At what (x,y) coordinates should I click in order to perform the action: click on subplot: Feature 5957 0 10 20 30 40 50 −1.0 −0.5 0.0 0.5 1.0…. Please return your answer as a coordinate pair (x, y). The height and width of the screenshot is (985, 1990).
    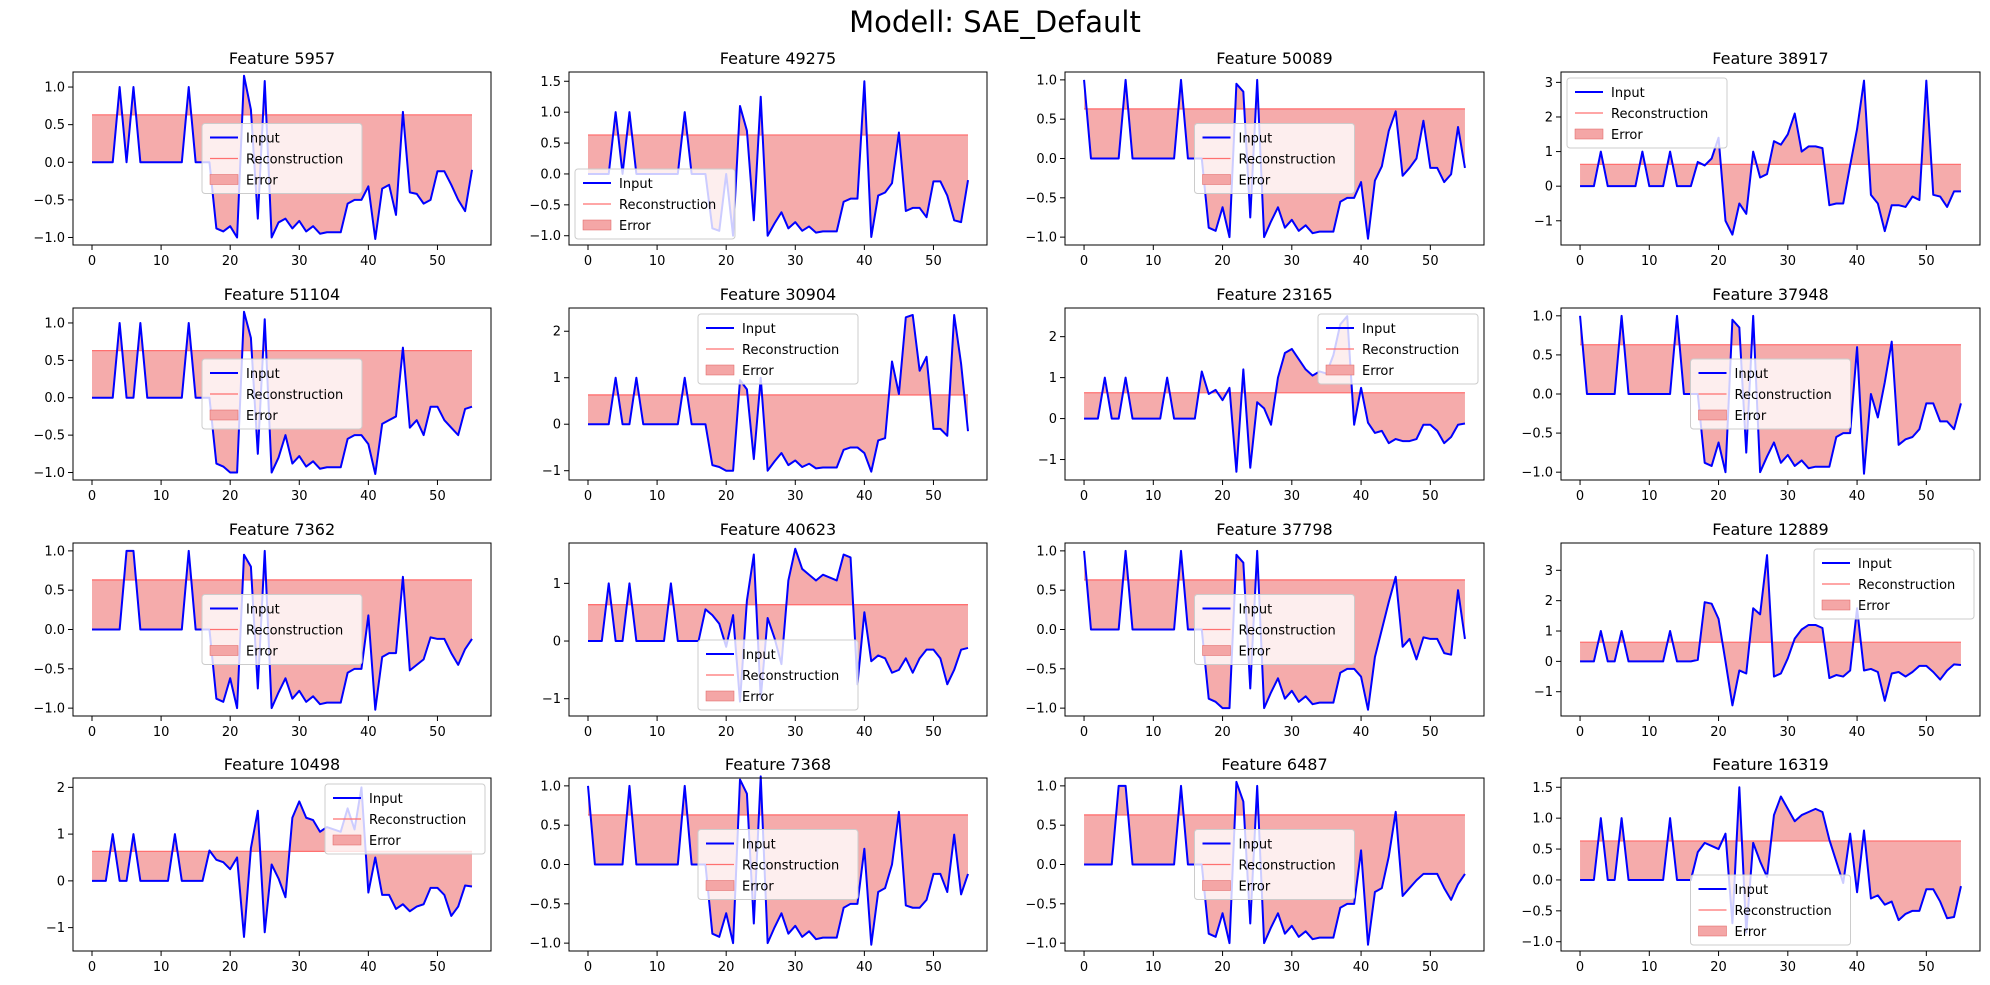
    Looking at the image, I should click on (262, 159).